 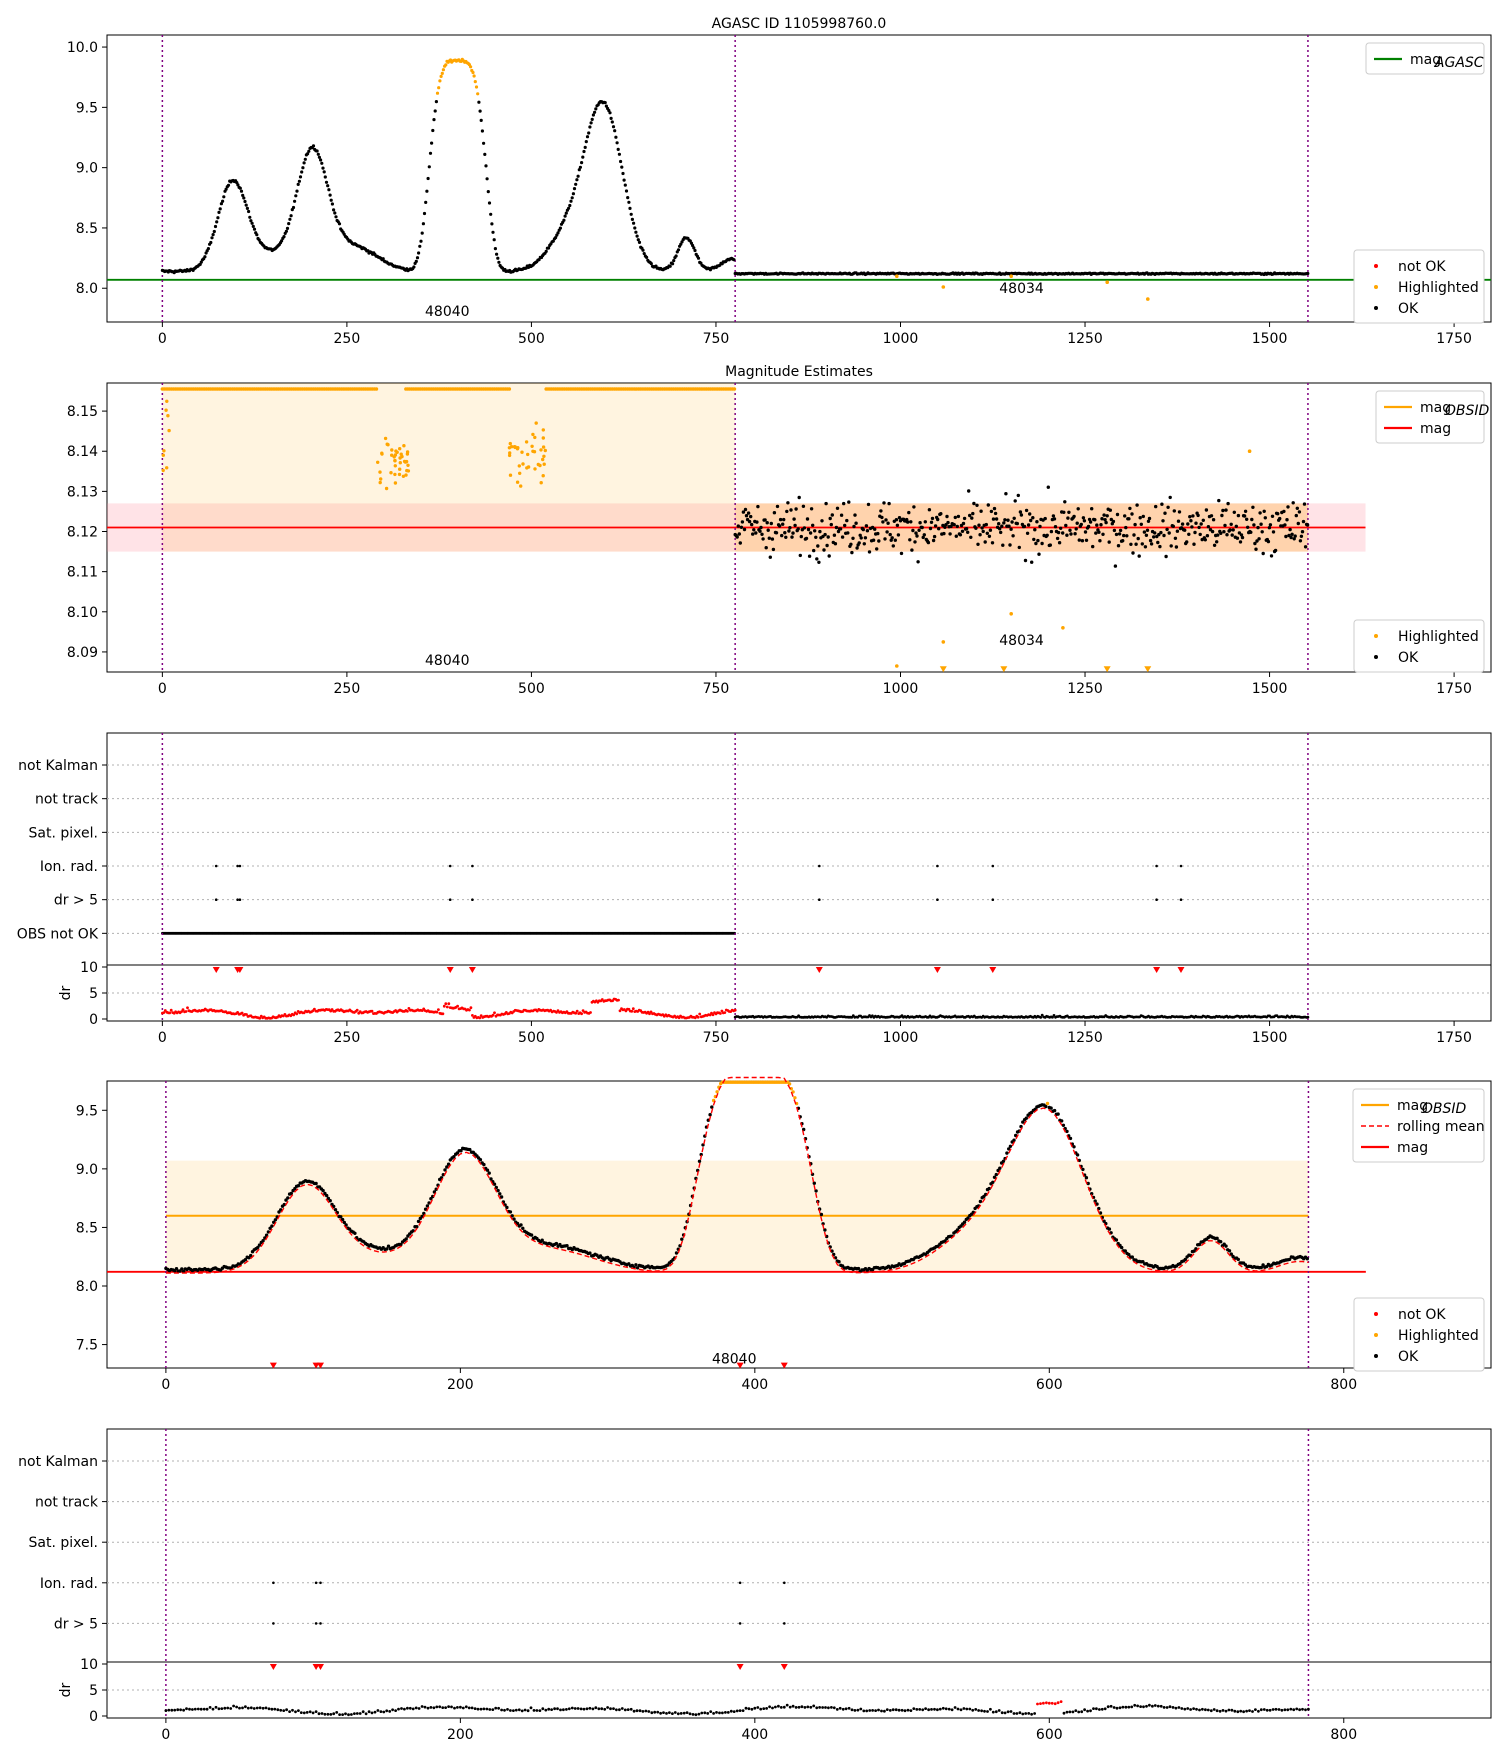 I want to click on p3-flag-point, so click(x=819, y=899).